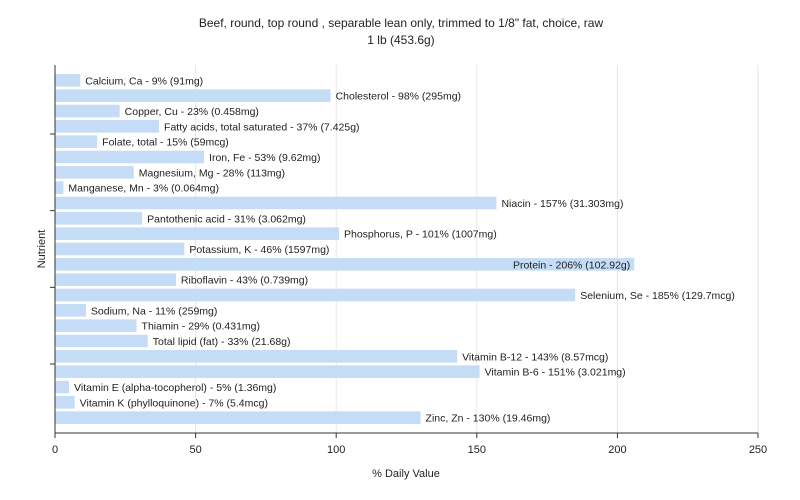 This screenshot has width=800, height=500. I want to click on x-tick-label: 0, so click(55, 450).